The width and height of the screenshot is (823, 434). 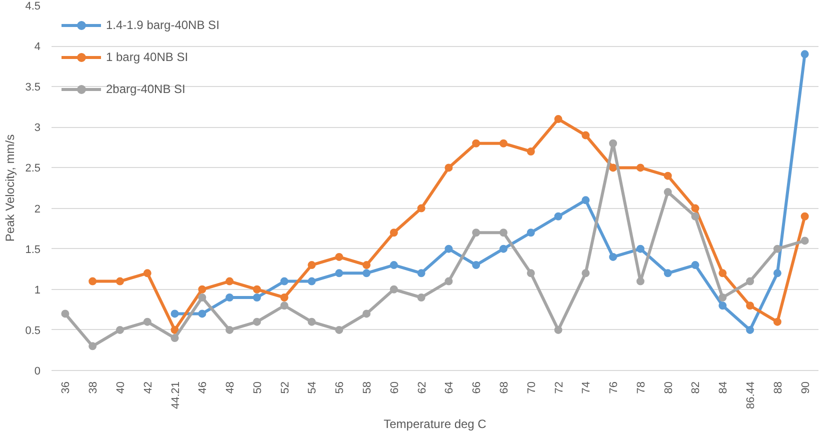 What do you see at coordinates (66, 387) in the screenshot?
I see `x-tick-label: 36` at bounding box center [66, 387].